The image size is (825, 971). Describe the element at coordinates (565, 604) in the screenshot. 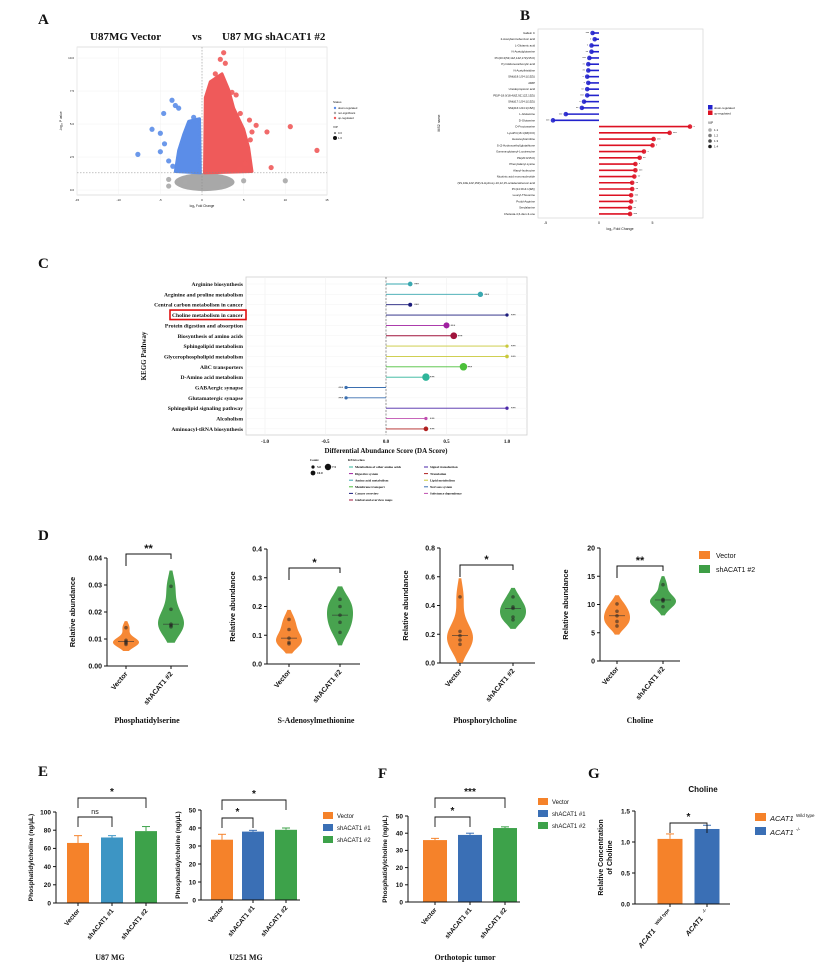

I see `y-axis-label: Relative abundance` at that location.